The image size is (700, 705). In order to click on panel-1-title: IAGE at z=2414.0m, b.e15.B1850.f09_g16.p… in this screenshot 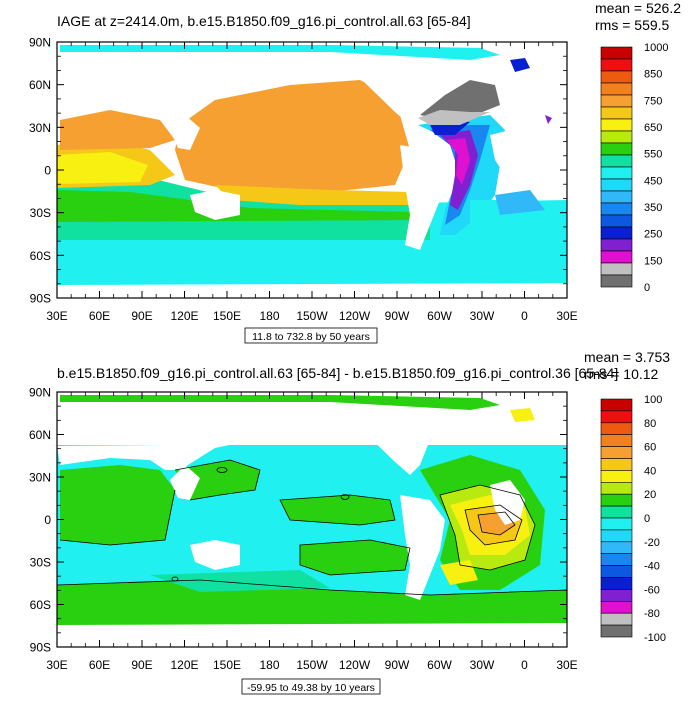, I will do `click(264, 21)`.